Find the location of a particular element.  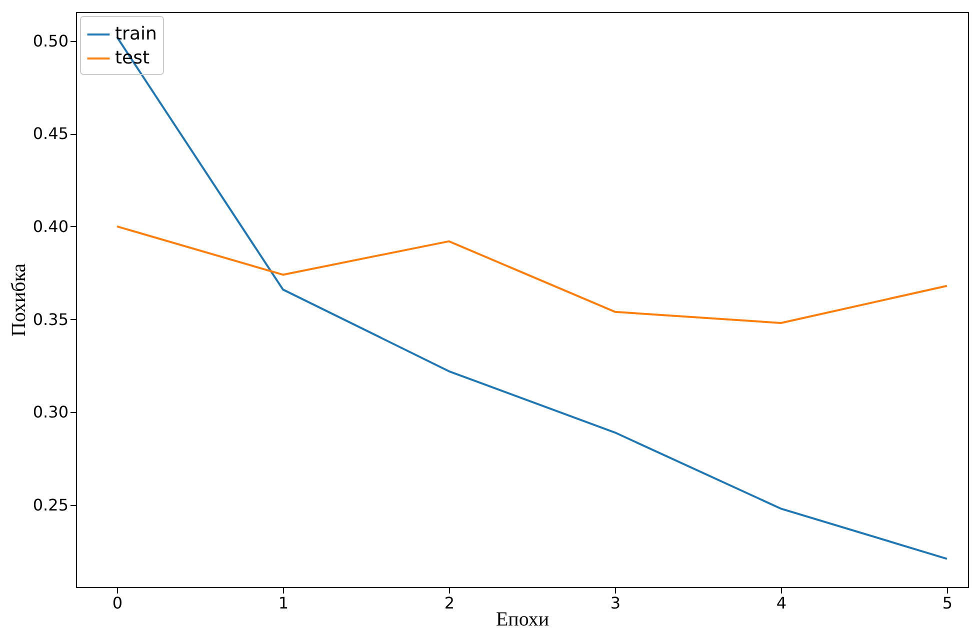

legend-label: train is located at coordinates (136, 34).